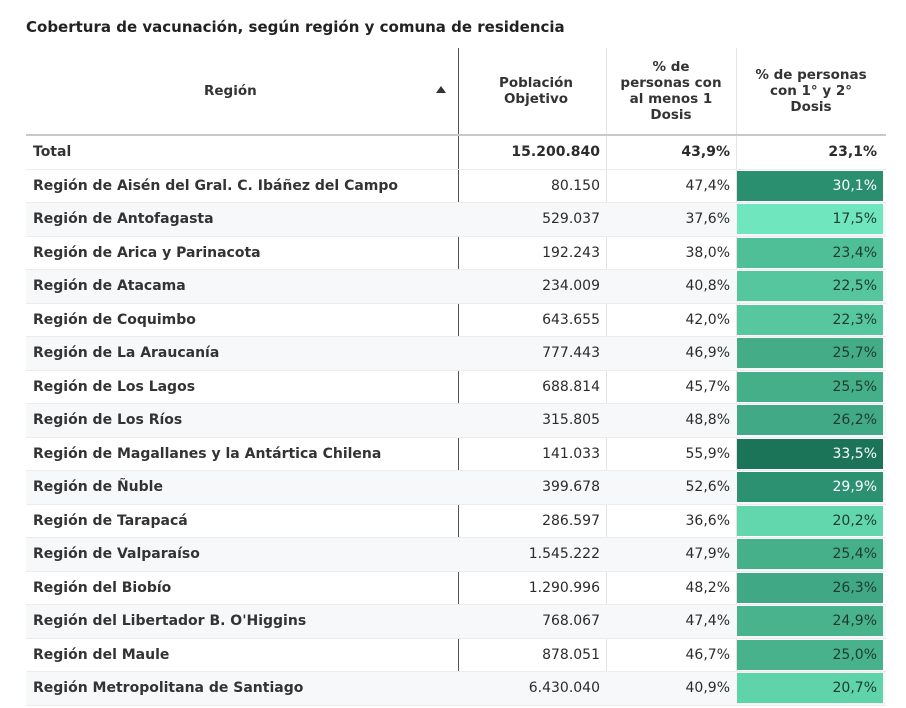 This screenshot has width=906, height=708. Describe the element at coordinates (854, 520) in the screenshot. I see `dosis2-value: 20,2%` at that location.